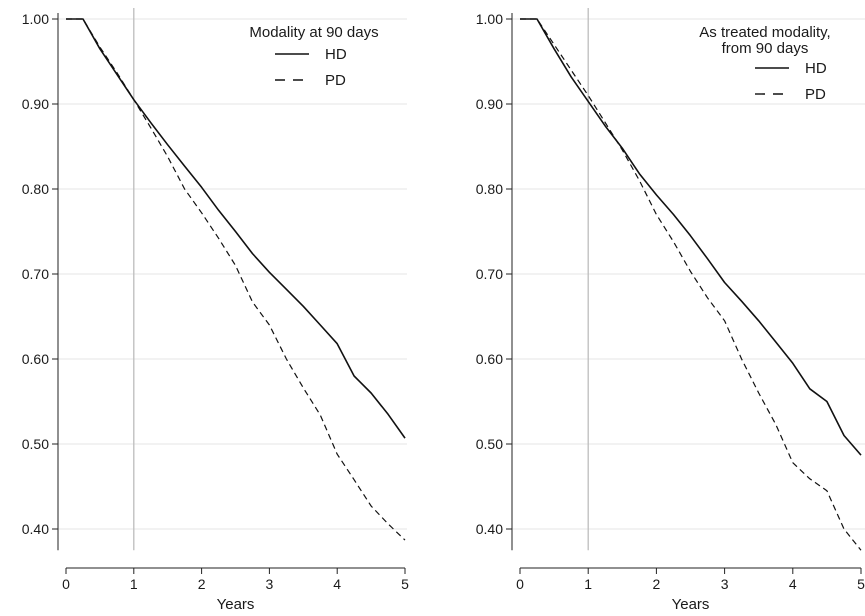 This screenshot has width=865, height=616. I want to click on legend-title: from 90 days, so click(765, 48).